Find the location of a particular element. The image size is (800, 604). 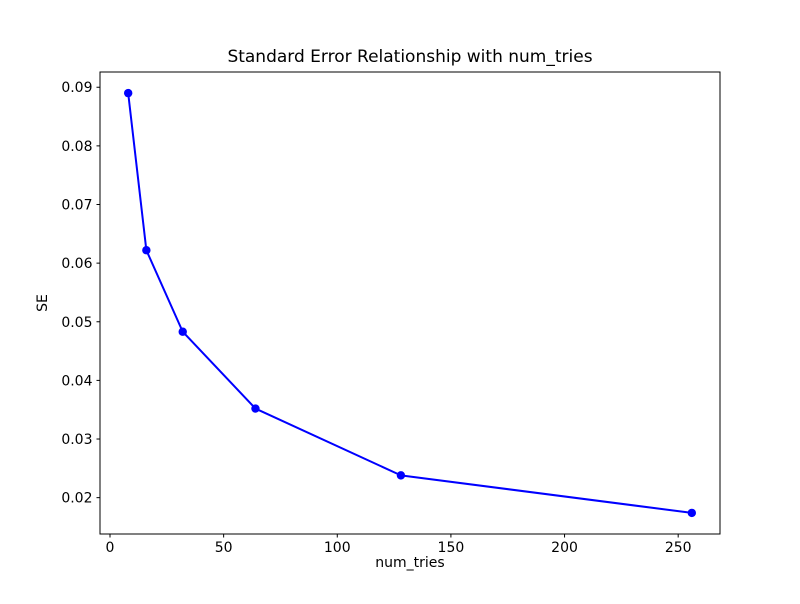

x-tick-label: 0 is located at coordinates (110, 548).